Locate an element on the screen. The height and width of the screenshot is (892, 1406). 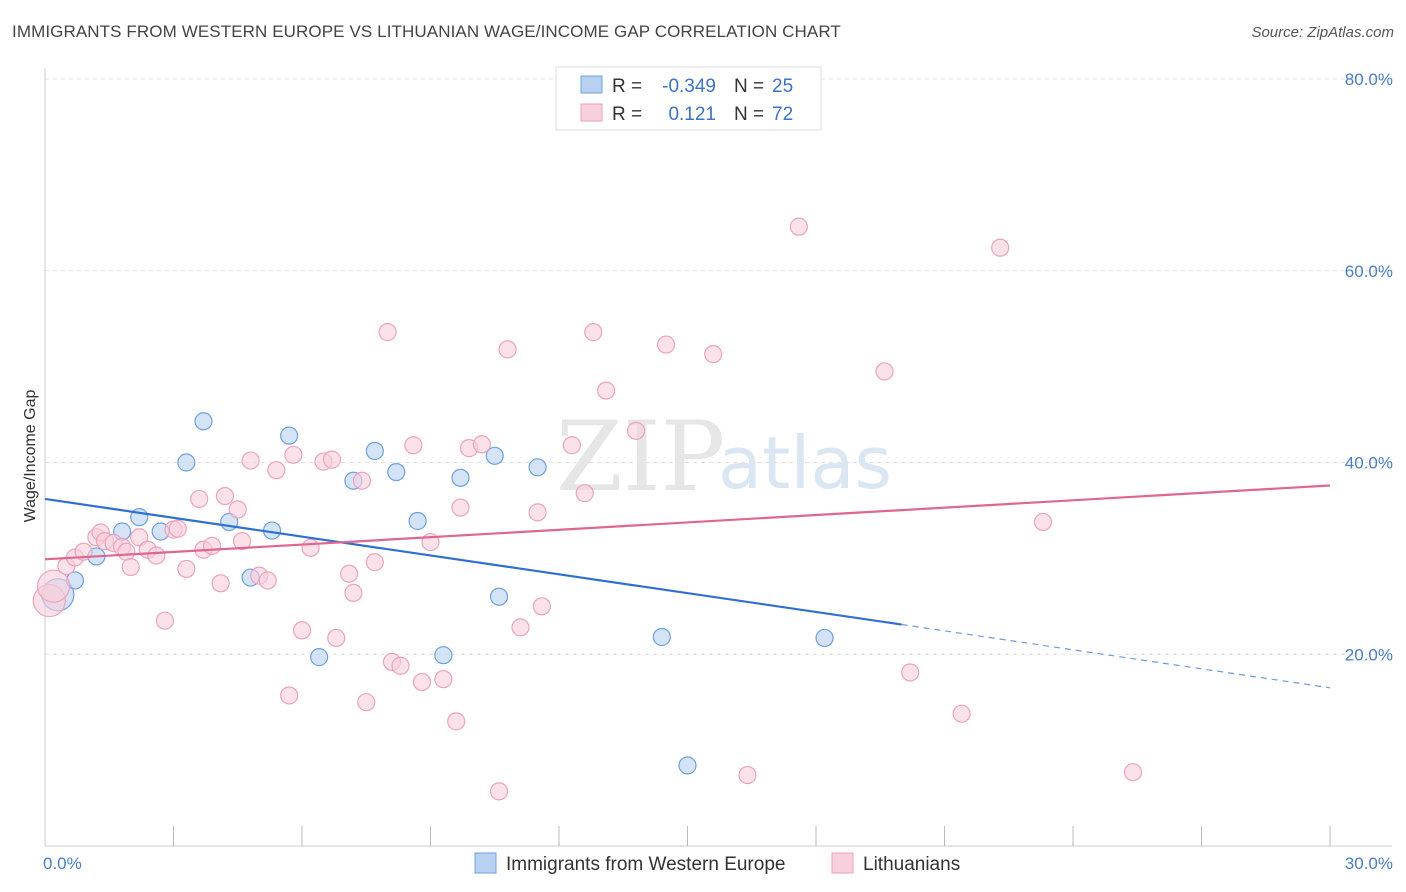
stats-r-label-1: R = is located at coordinates (627, 86).